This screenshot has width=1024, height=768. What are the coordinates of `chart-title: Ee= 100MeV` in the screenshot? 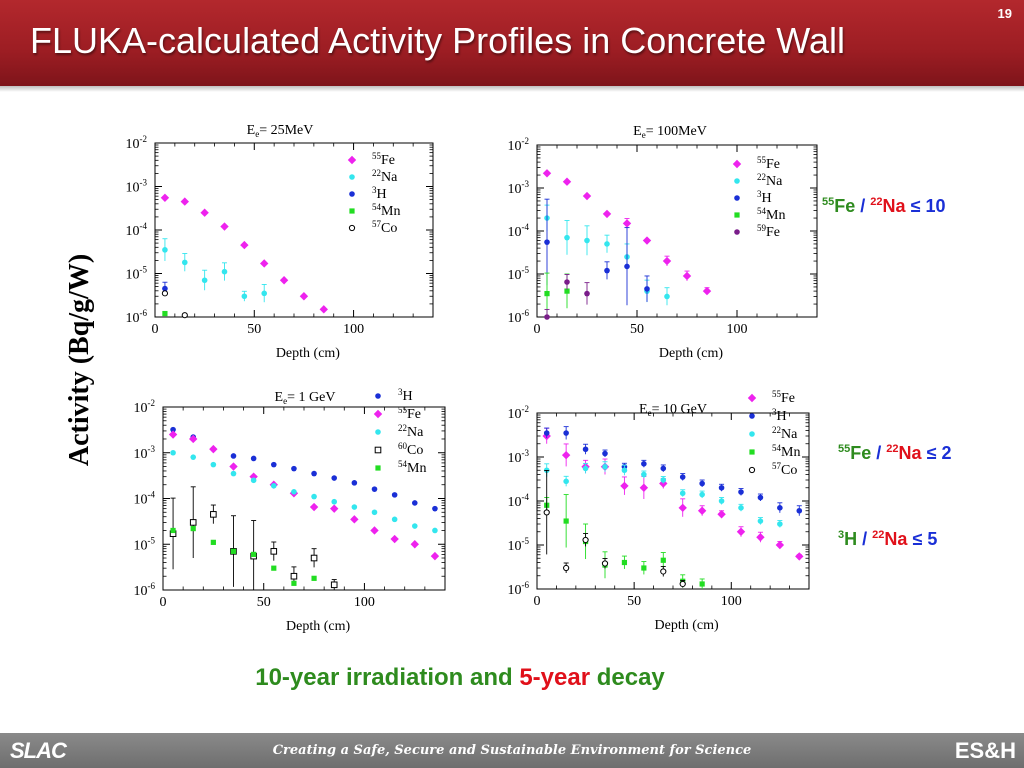 It's located at (670, 132).